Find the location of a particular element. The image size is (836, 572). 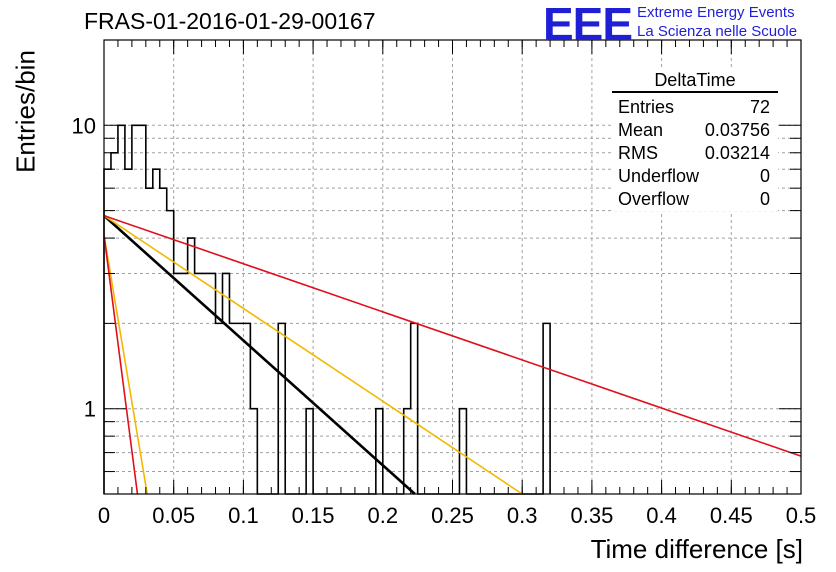

stats-value: 0.03756 is located at coordinates (737, 130).